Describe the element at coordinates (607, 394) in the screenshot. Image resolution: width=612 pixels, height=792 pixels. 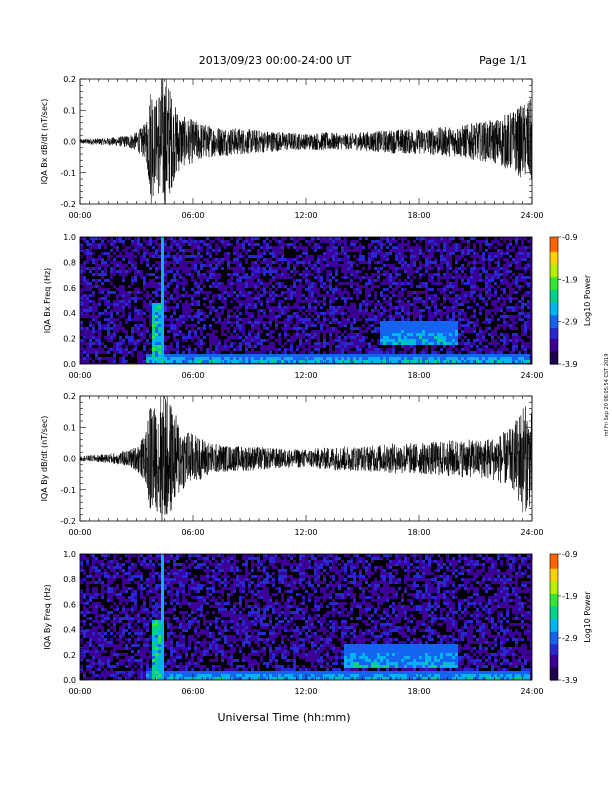
I see `generation-stamp: rnf Fri Sep 20 08:05:54 CST 2019` at that location.